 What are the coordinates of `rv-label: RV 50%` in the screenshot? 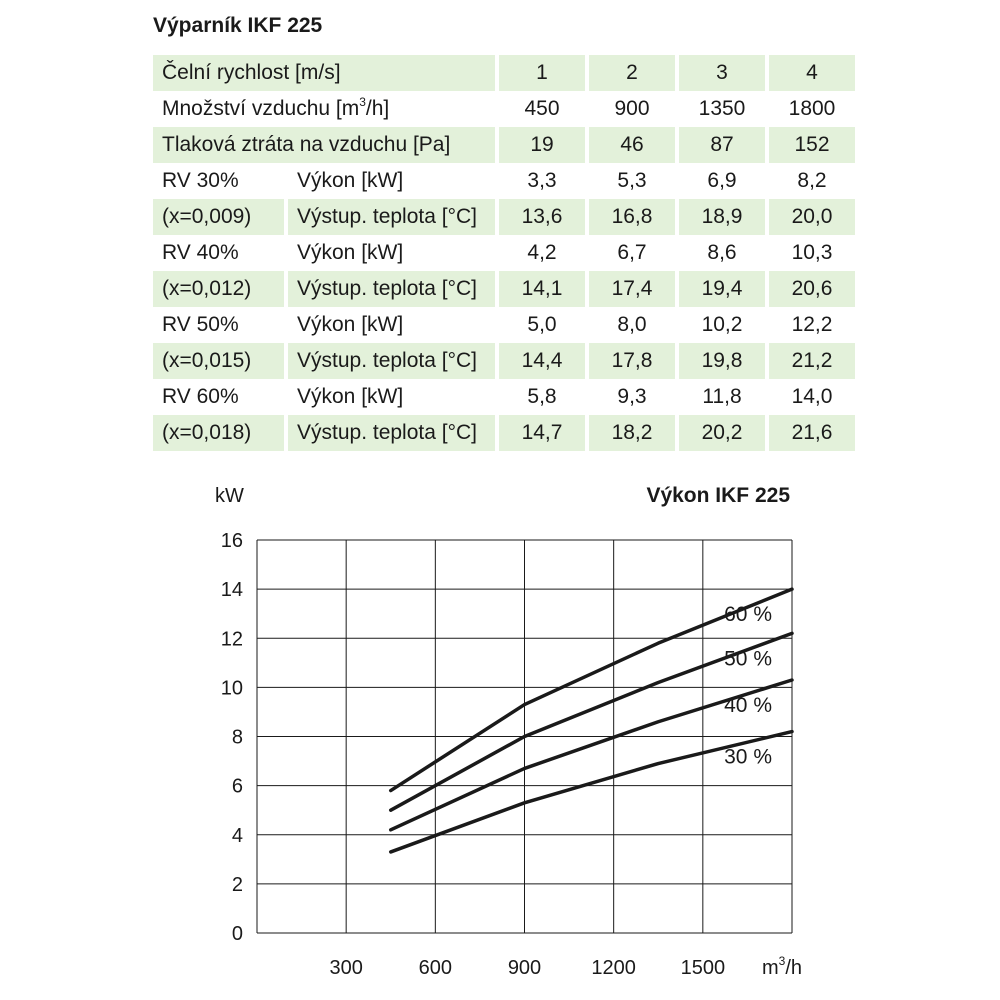 It's located at (220, 325).